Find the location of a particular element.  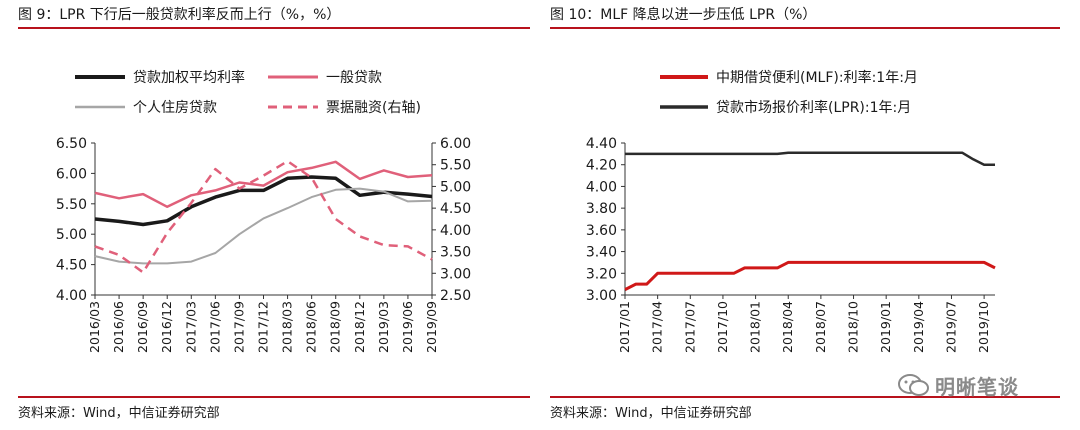

y-tick-label: 4.00 is located at coordinates (601, 187).